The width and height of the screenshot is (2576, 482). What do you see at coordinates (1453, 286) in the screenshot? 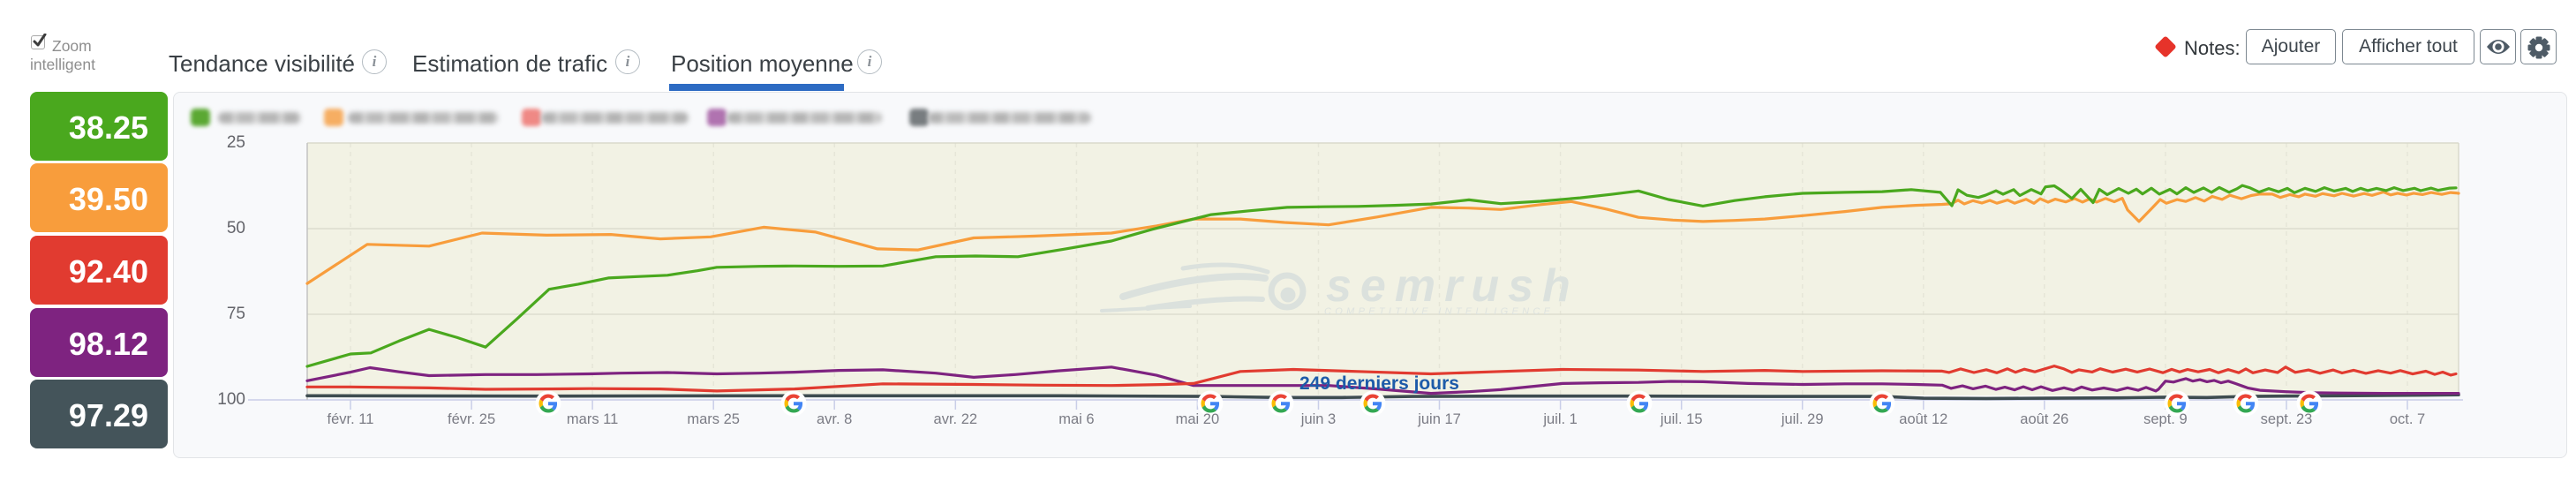
I see `svg-text: semrush` at bounding box center [1453, 286].